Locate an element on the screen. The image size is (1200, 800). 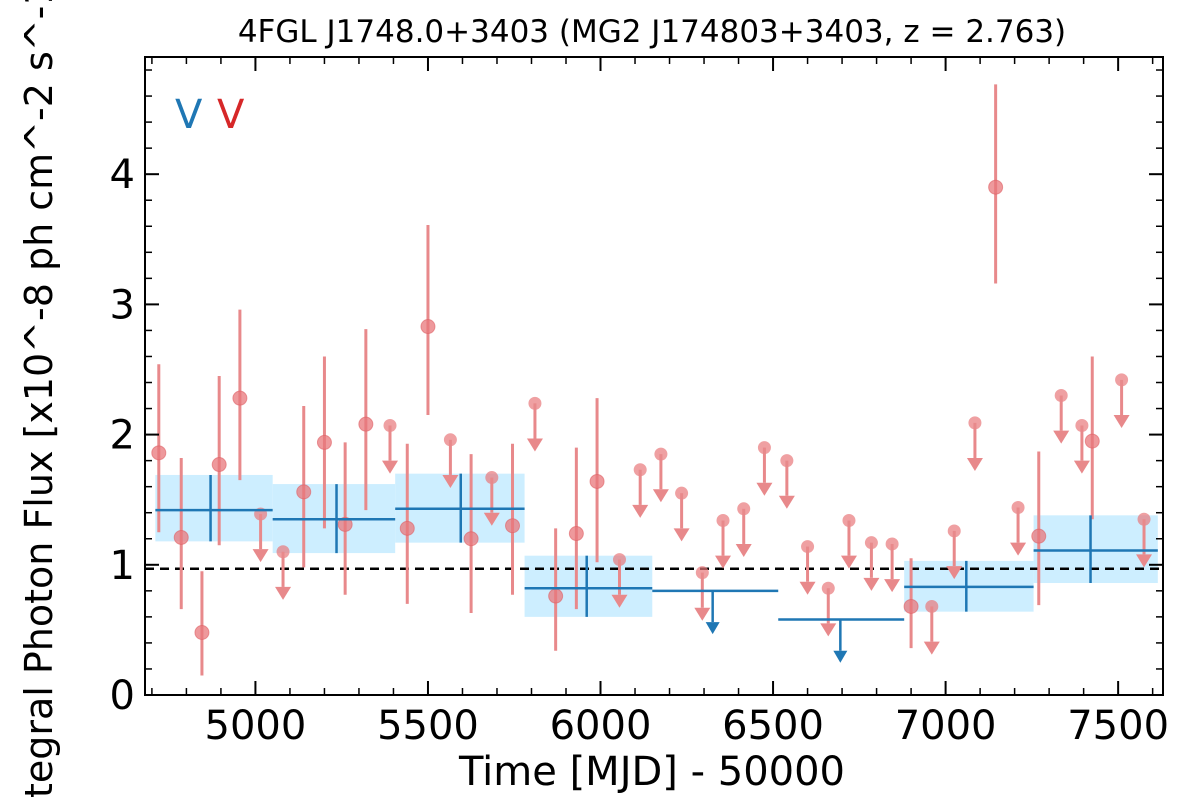
x-tick-label: 6500 is located at coordinates (773, 726).